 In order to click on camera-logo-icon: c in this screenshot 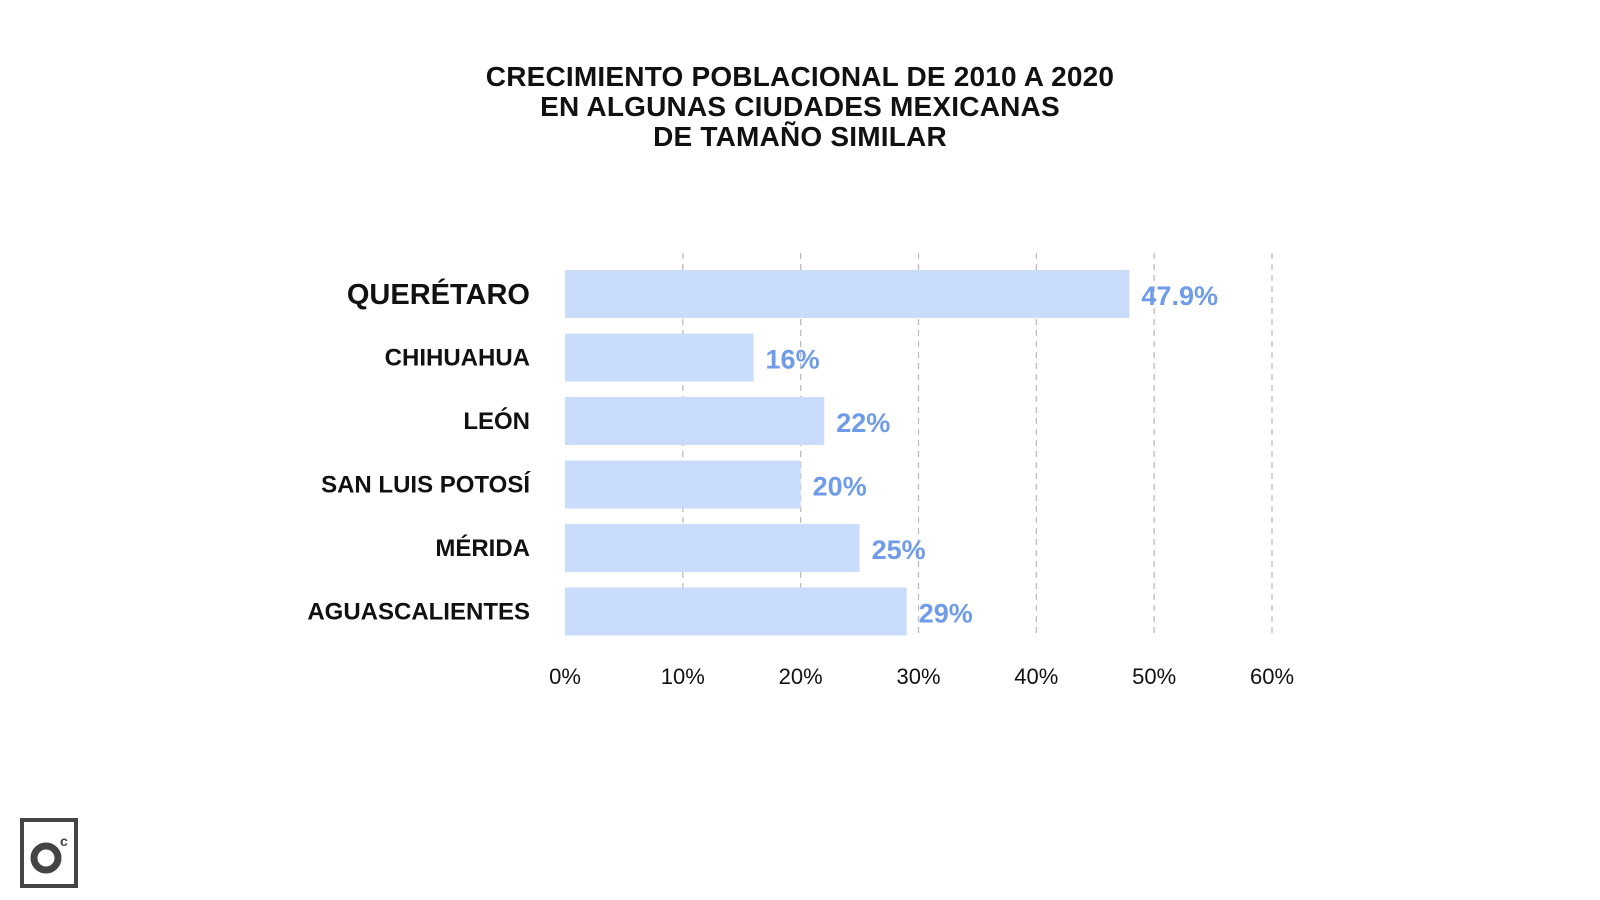, I will do `click(49, 853)`.